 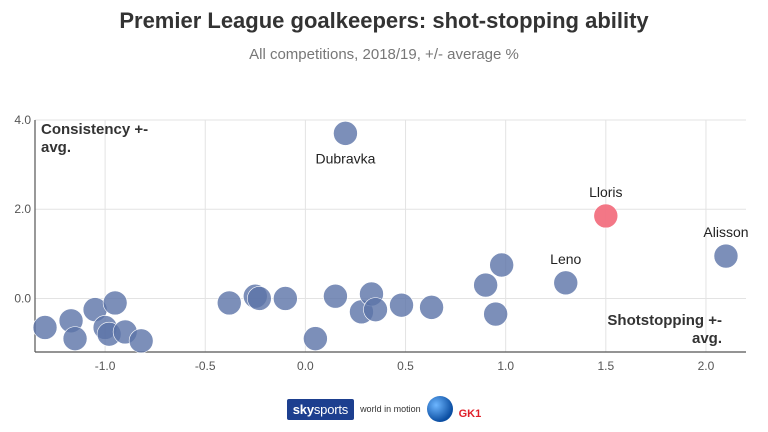 What do you see at coordinates (606, 216) in the screenshot?
I see `highlighted-data-point` at bounding box center [606, 216].